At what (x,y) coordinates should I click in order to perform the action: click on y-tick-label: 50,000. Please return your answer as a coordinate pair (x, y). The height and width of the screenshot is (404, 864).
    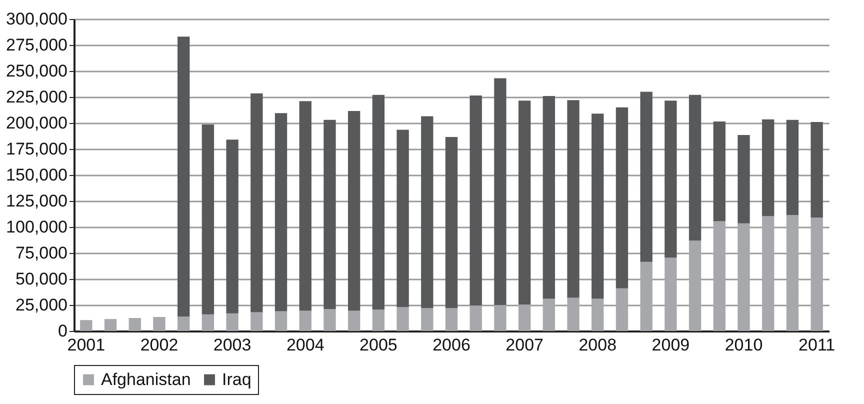
    Looking at the image, I should click on (42, 279).